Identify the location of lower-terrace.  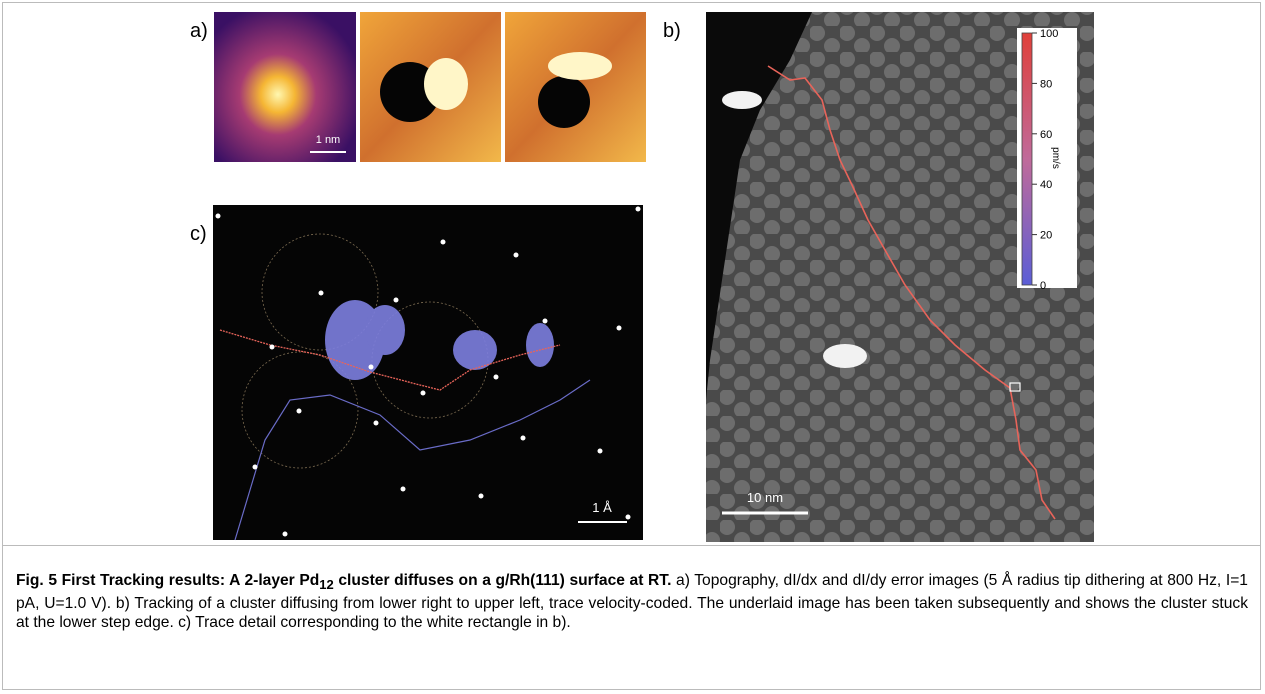
(759, 206).